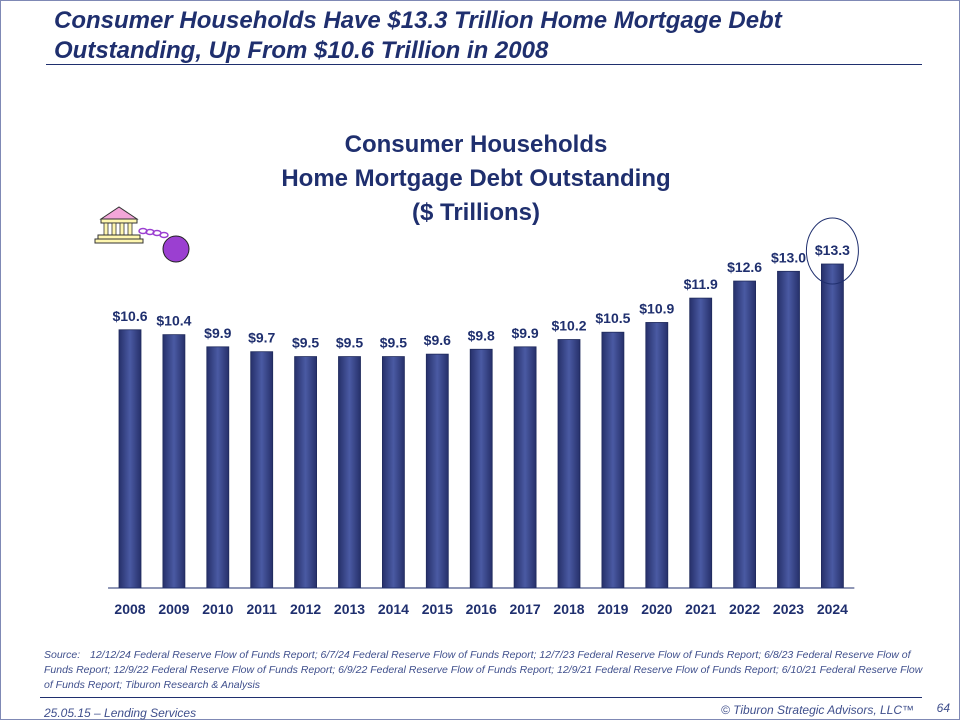 The image size is (962, 722). I want to click on bar-2010, so click(218, 467).